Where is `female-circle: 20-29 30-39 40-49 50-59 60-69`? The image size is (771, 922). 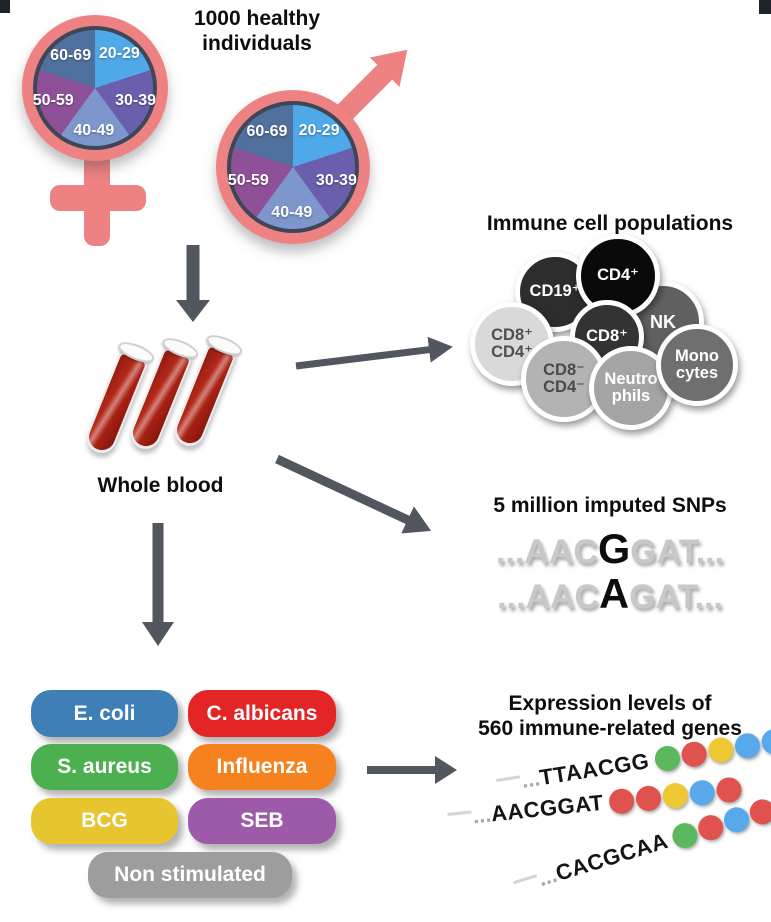
female-circle: 20-29 30-39 40-49 50-59 60-69 is located at coordinates (95, 88).